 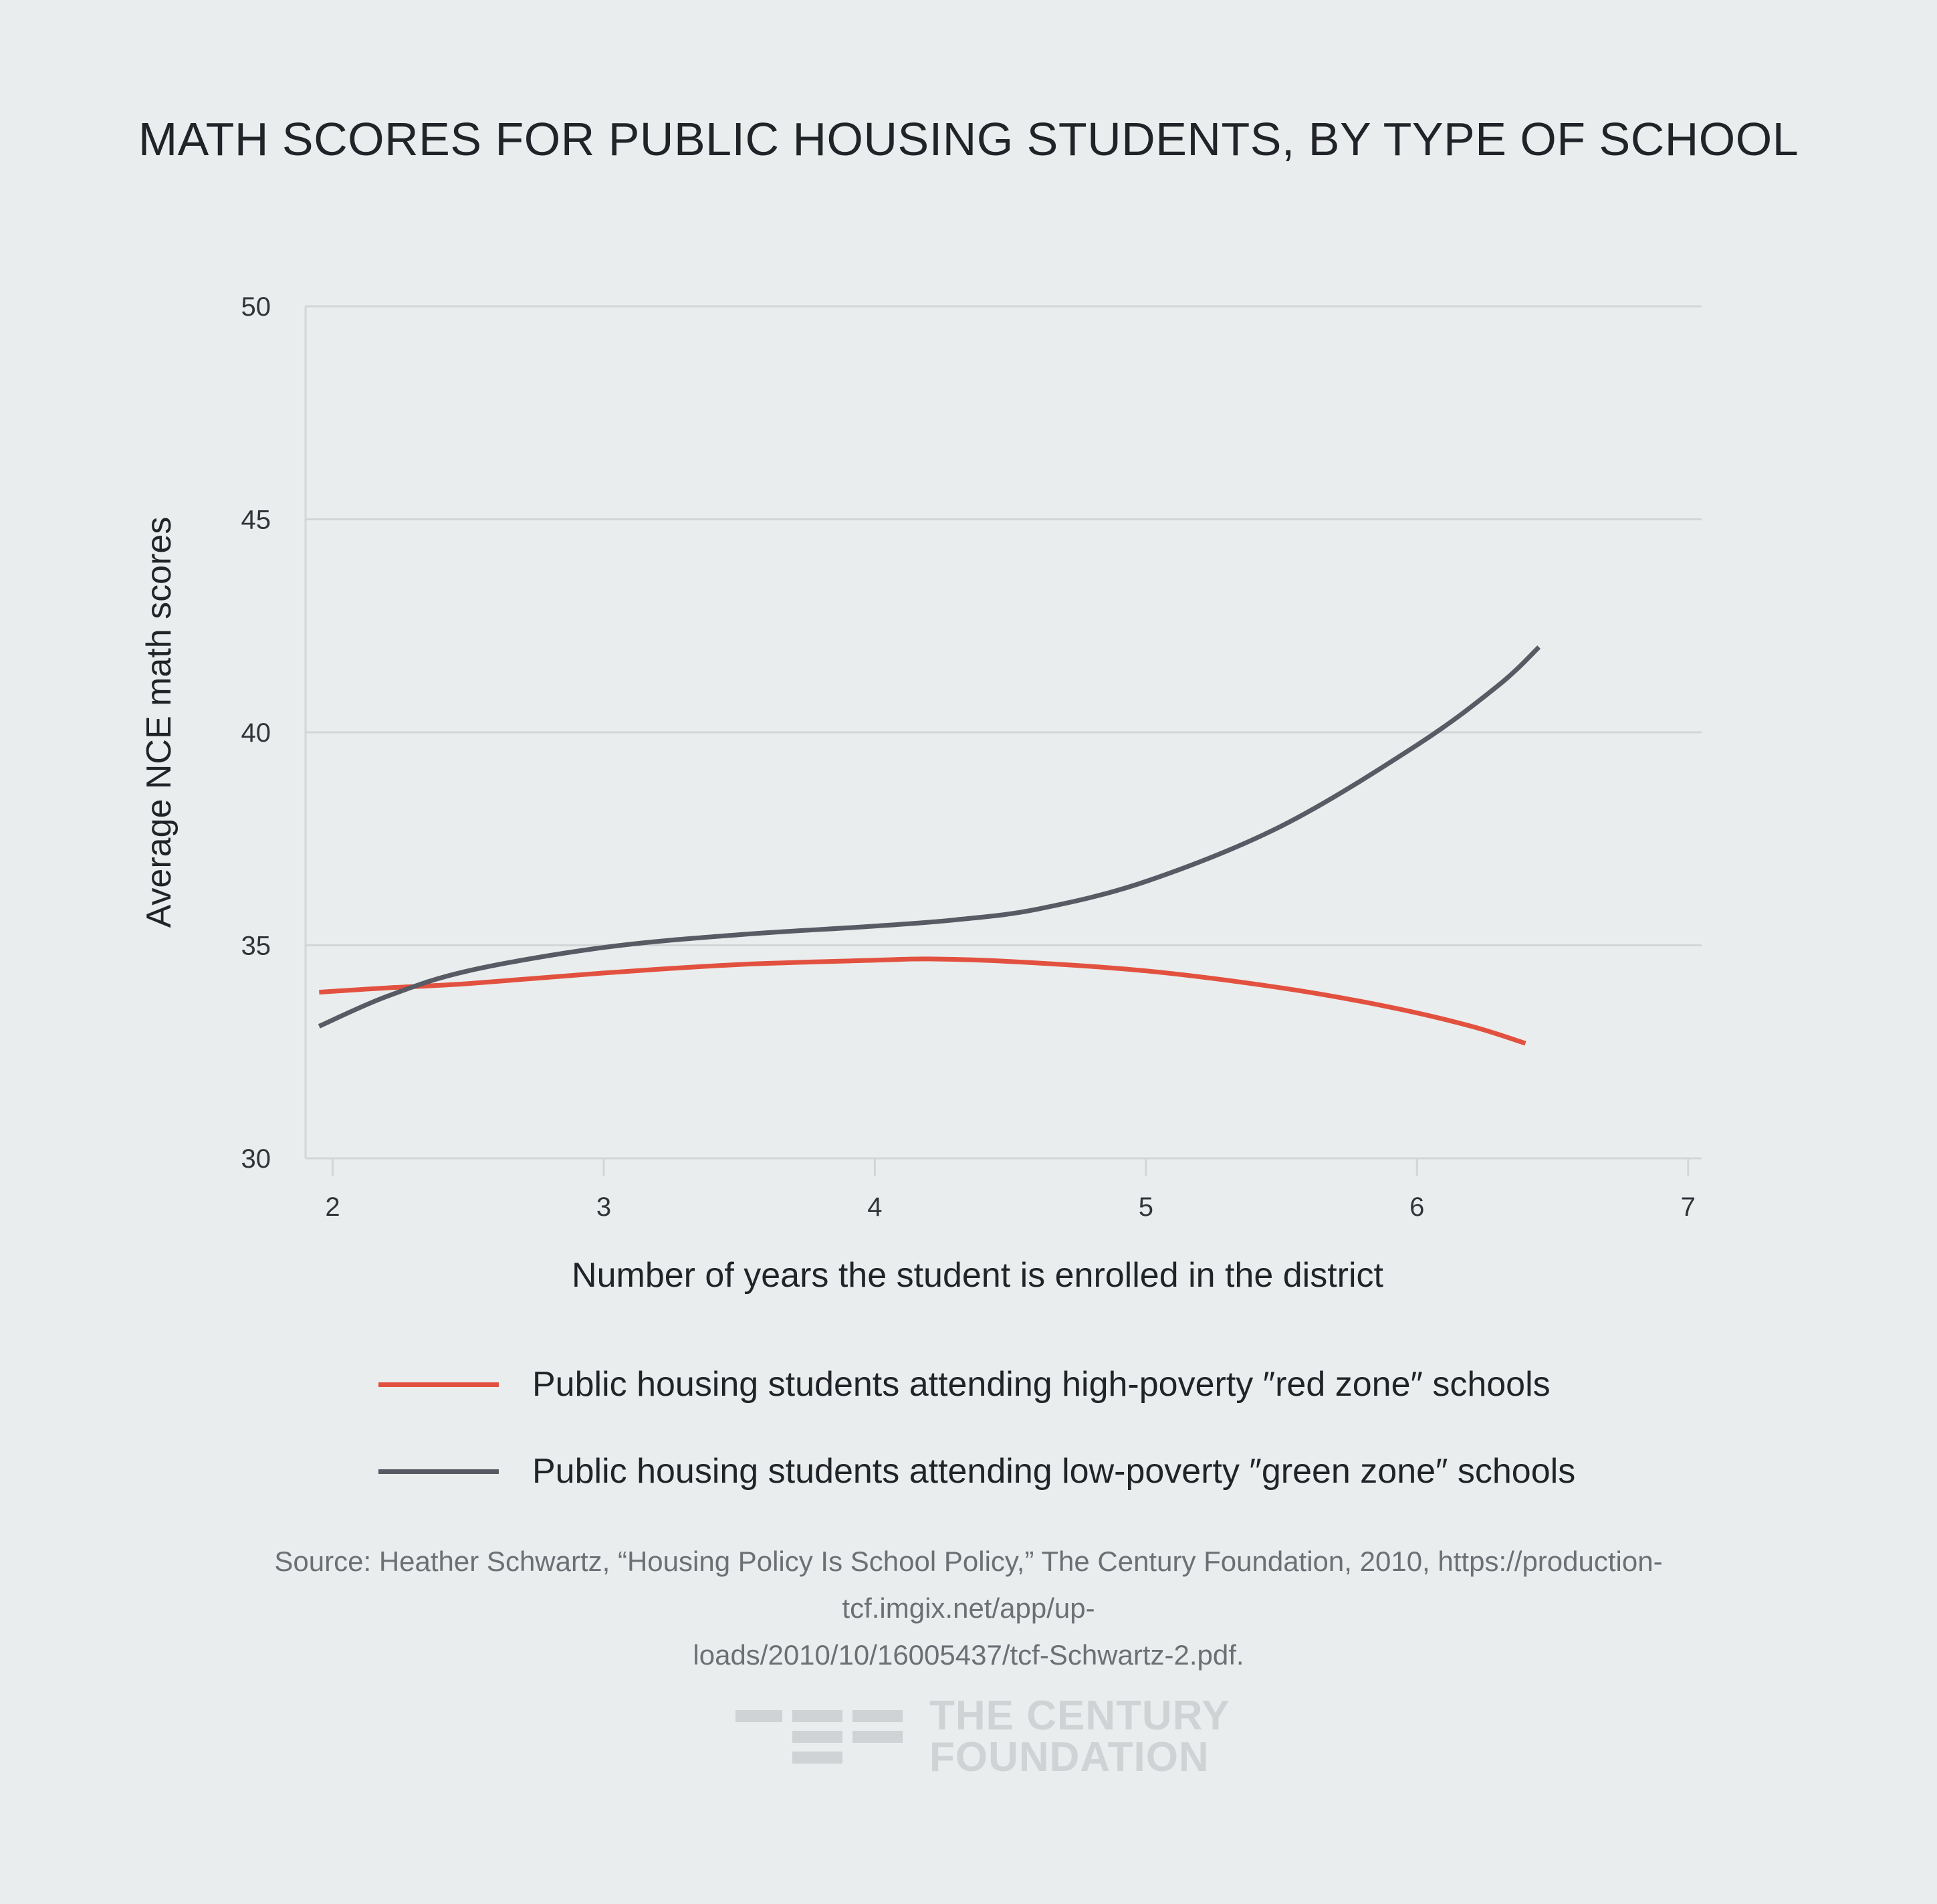 What do you see at coordinates (874, 1207) in the screenshot?
I see `x-tick-label-4: 4` at bounding box center [874, 1207].